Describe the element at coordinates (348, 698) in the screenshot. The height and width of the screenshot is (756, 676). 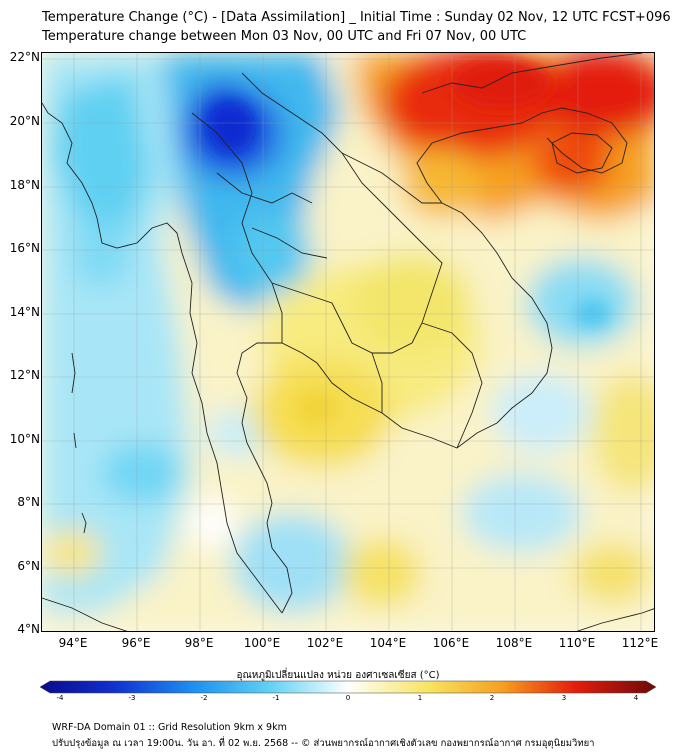
I see `colorbar-tick-label: 0` at that location.